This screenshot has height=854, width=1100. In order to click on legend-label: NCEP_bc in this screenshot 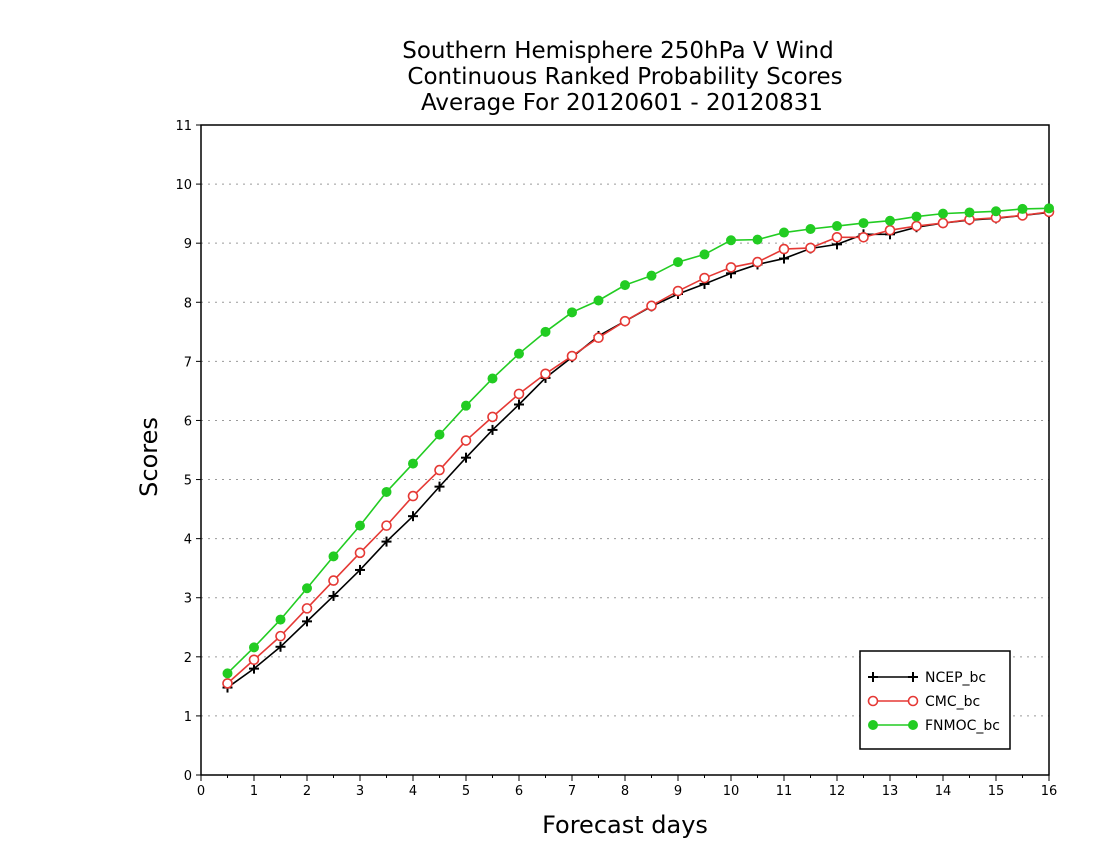, I will do `click(955, 678)`.